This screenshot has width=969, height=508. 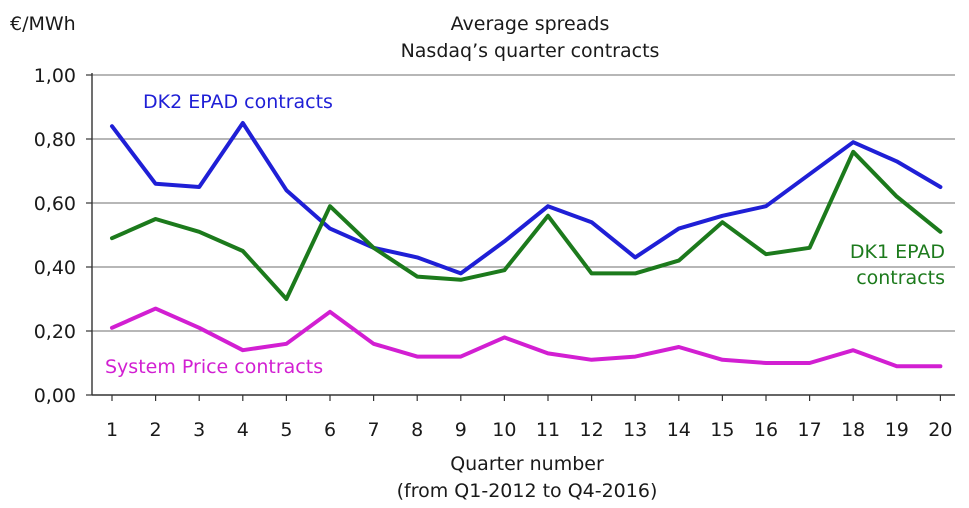 What do you see at coordinates (55, 268) in the screenshot?
I see `y-tick-label: 0,40` at bounding box center [55, 268].